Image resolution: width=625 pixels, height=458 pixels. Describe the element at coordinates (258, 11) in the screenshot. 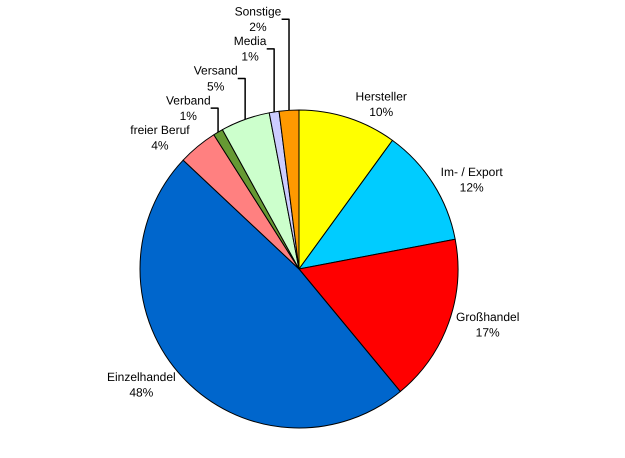

I see `slice-label: Sonstige` at that location.